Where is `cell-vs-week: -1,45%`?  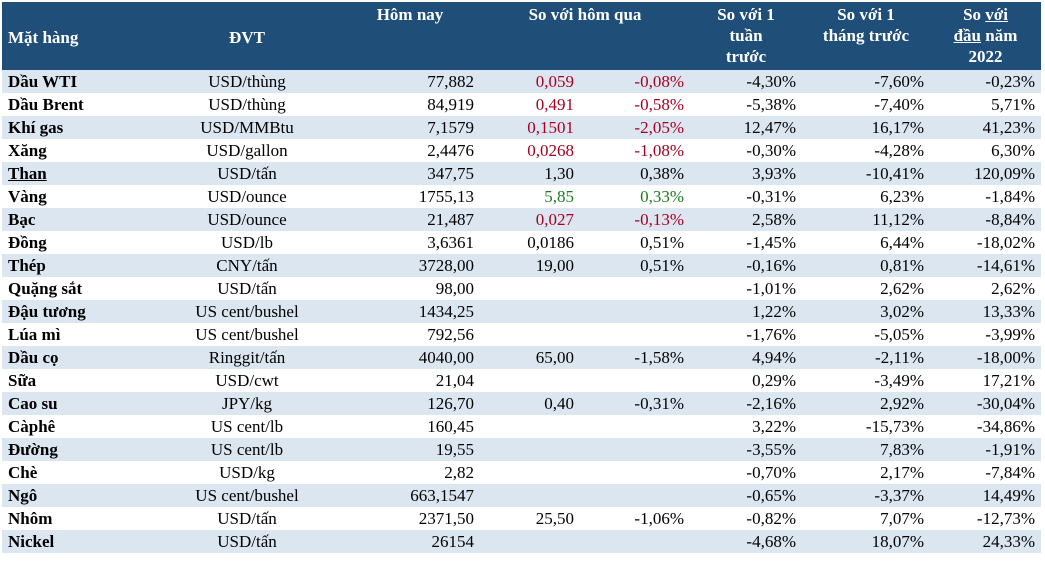 cell-vs-week: -1,45% is located at coordinates (746, 242).